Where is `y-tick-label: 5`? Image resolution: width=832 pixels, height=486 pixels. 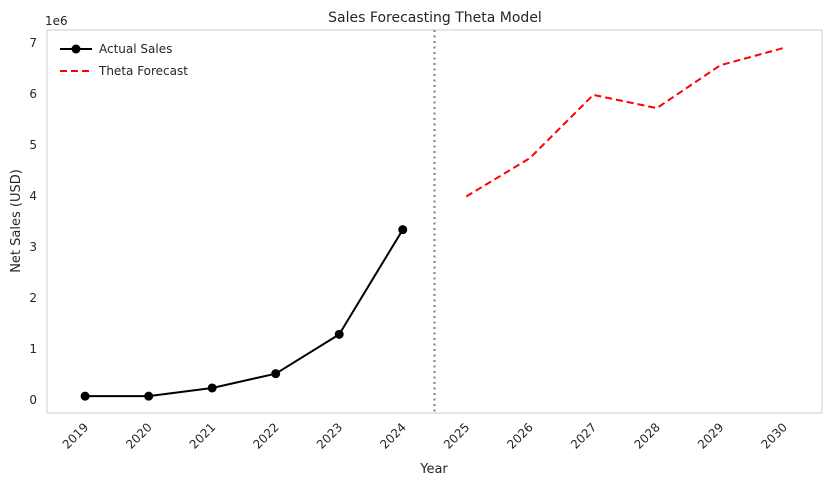
y-tick-label: 5 is located at coordinates (33, 145).